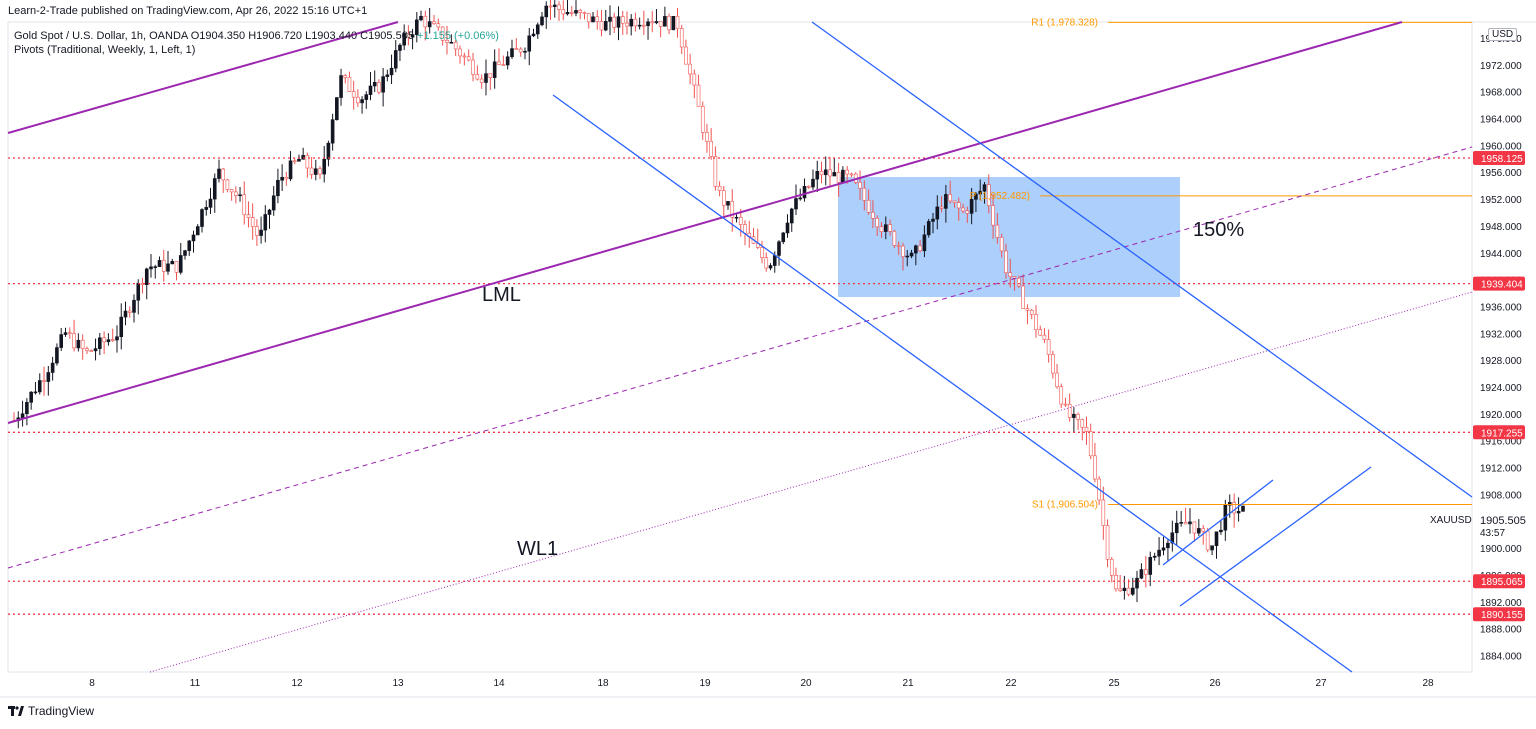  I want to click on time-axis: 8 11 12 13 14 18 19 20 21 22 25 26 27 28, so click(761, 683).